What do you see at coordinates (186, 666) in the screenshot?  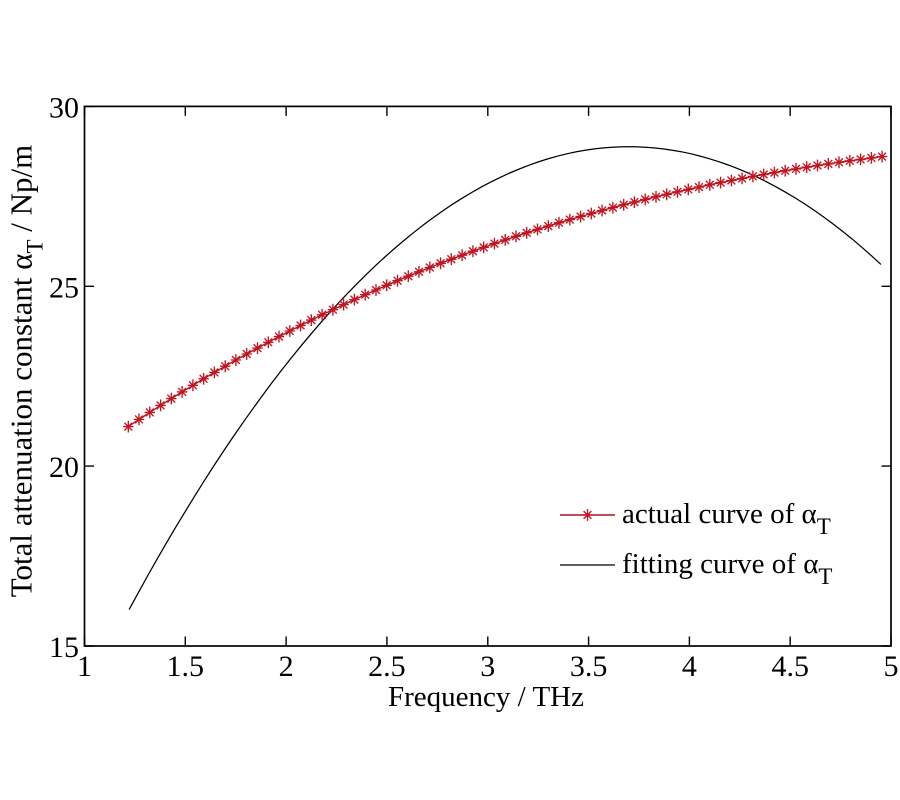 I see `svg-text: 1.5` at bounding box center [186, 666].